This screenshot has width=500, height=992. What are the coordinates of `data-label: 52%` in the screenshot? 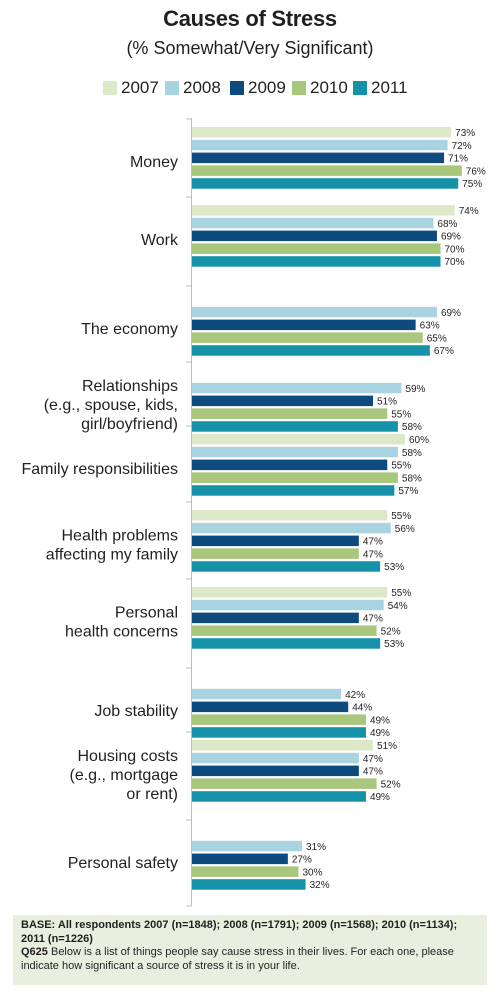 It's located at (391, 784).